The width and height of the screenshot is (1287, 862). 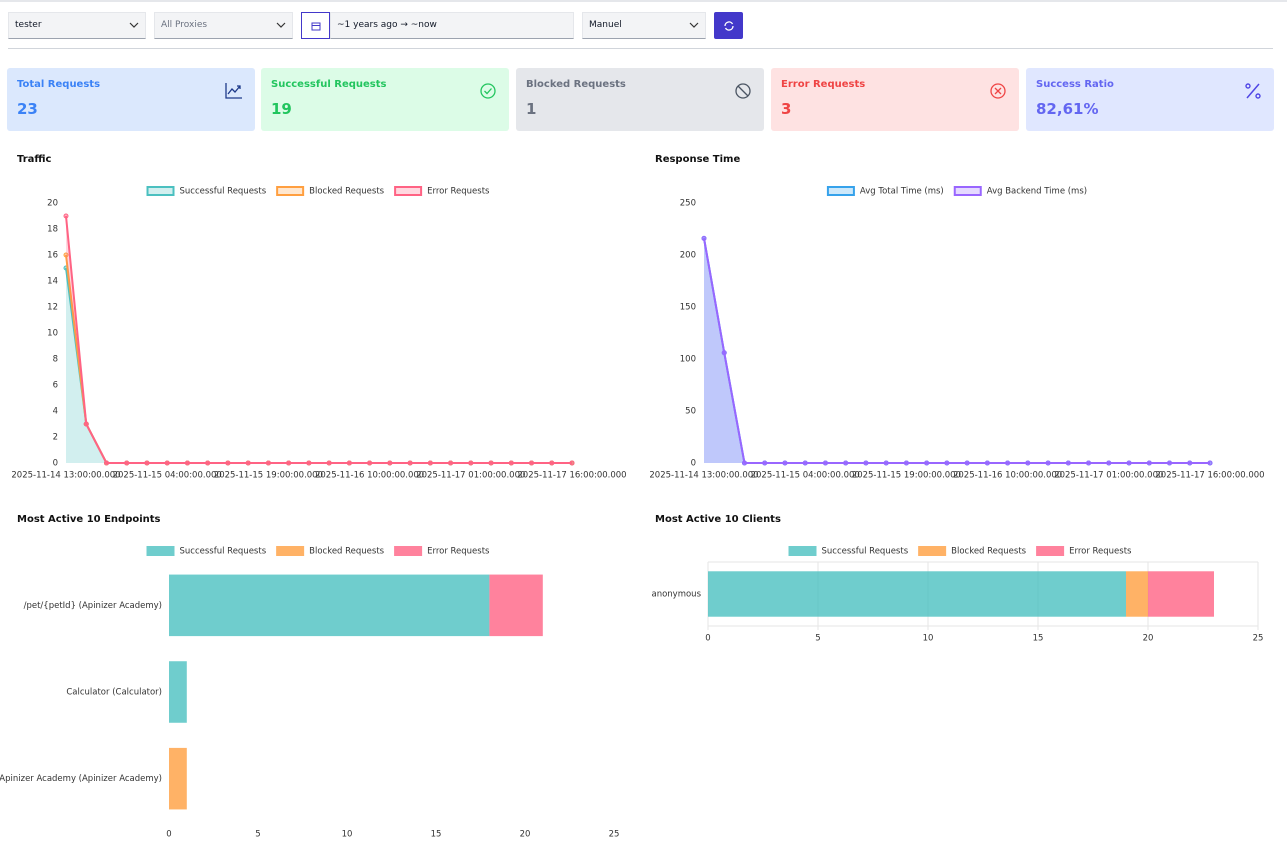 What do you see at coordinates (1067, 109) in the screenshot?
I see `card-value: 82,61%` at bounding box center [1067, 109].